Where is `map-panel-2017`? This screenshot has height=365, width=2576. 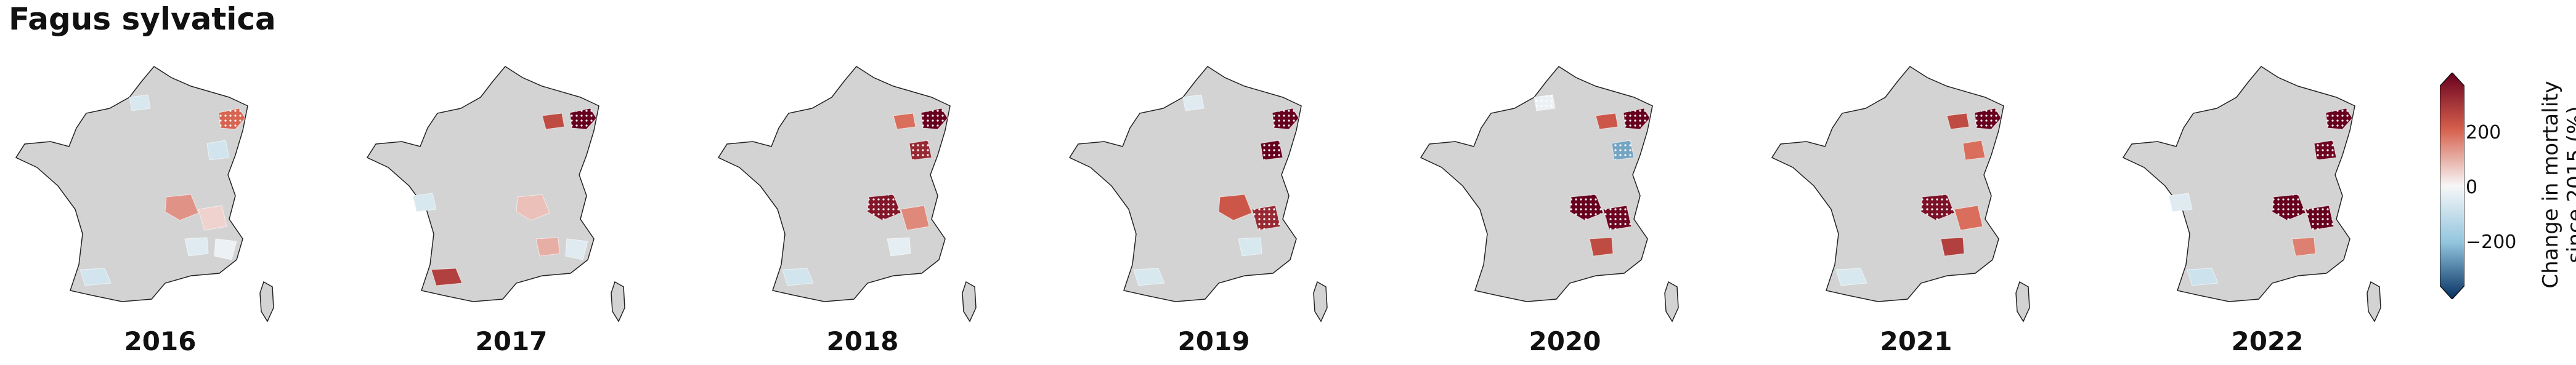 map-panel-2017 is located at coordinates (499, 189).